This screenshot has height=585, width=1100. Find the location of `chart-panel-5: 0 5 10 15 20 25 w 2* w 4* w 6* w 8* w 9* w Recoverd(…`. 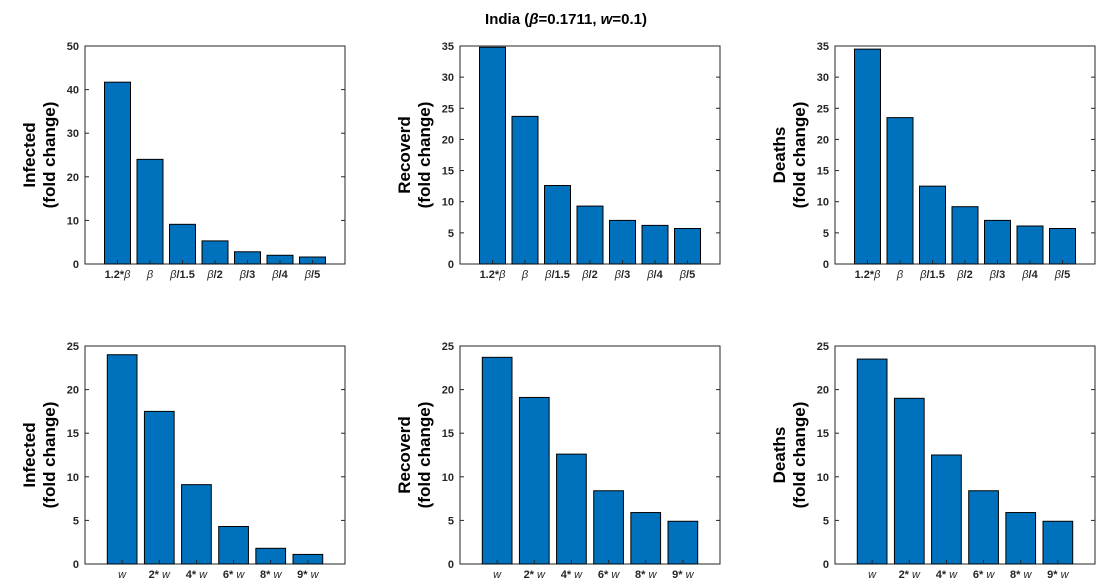

chart-panel-5: 0 5 10 15 20 25 w 2* w 4* w 6* w 8* w 9* w Recoverd(… is located at coordinates (558, 461).